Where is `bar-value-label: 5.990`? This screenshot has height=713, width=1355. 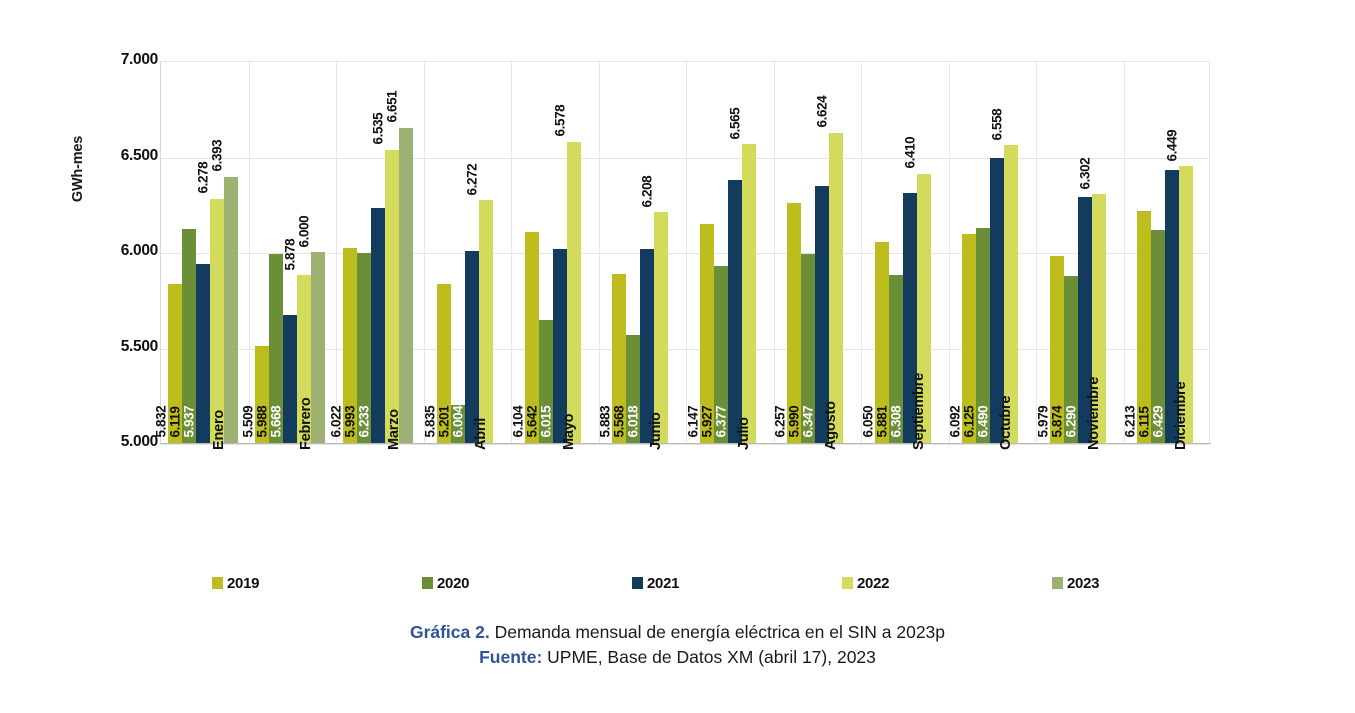
bar-value-label: 5.990 is located at coordinates (794, 421).